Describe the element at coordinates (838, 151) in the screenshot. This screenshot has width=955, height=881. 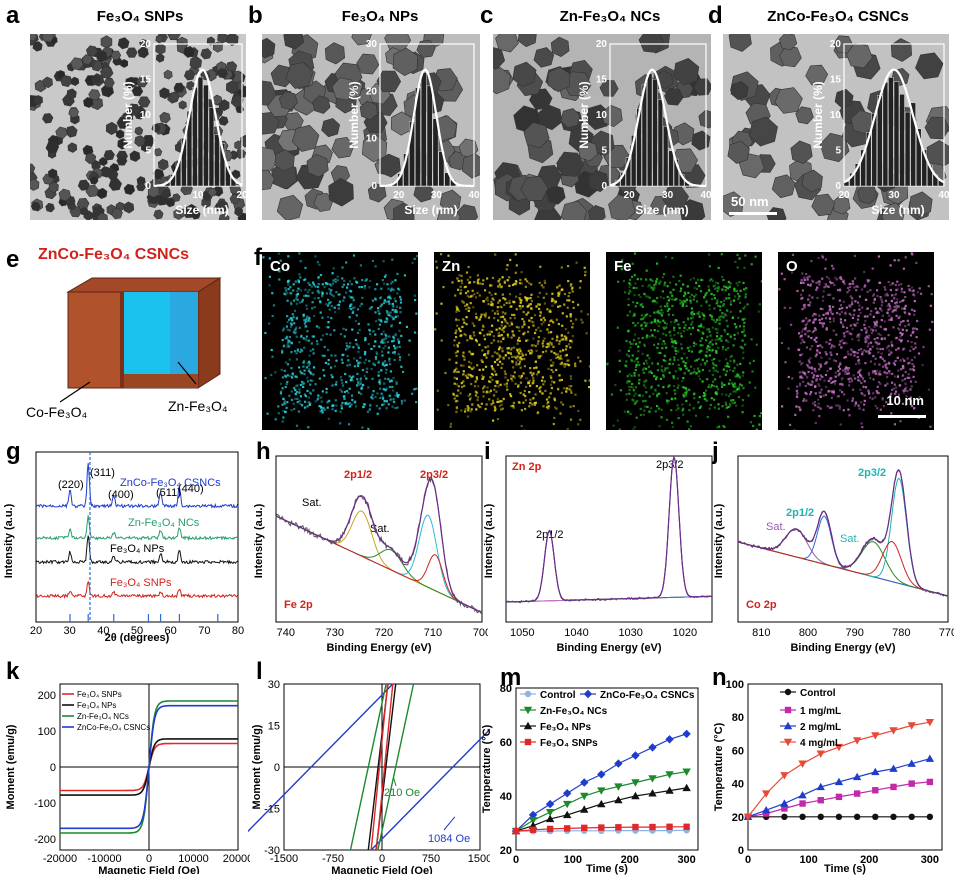
I see `tick-label: 5` at that location.